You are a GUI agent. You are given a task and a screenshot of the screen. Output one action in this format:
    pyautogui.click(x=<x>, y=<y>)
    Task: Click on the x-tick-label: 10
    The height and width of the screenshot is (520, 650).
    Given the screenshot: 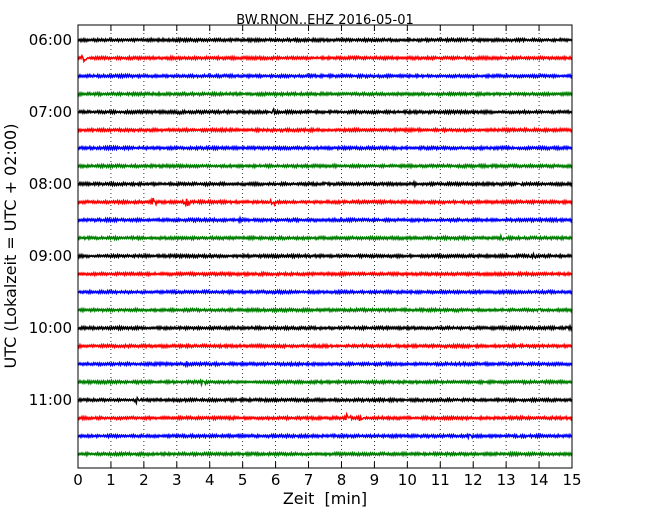 What is the action you would take?
    pyautogui.click(x=407, y=480)
    